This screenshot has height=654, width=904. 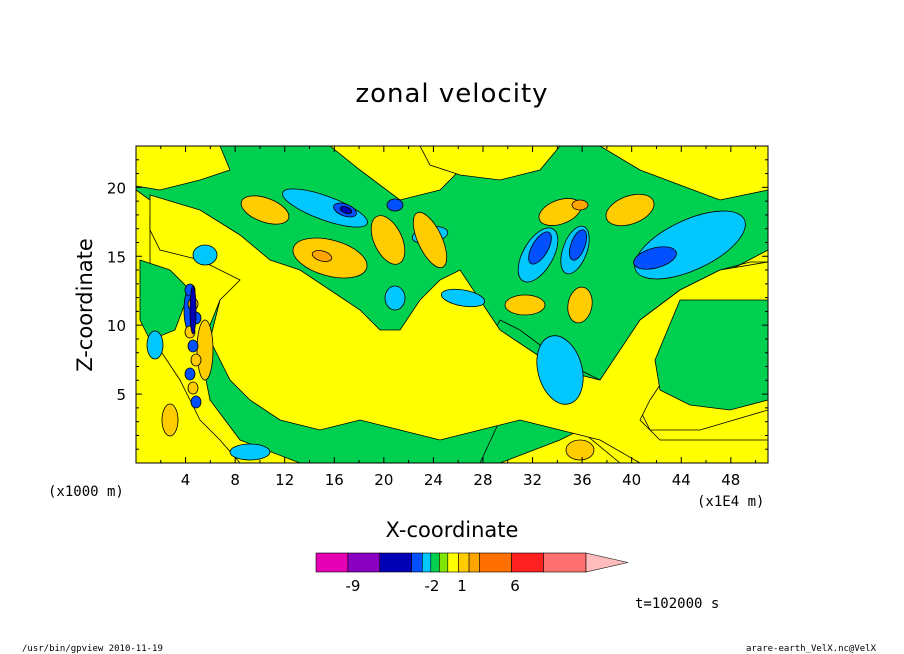 What do you see at coordinates (235, 480) in the screenshot?
I see `x-tick-label: 8` at bounding box center [235, 480].